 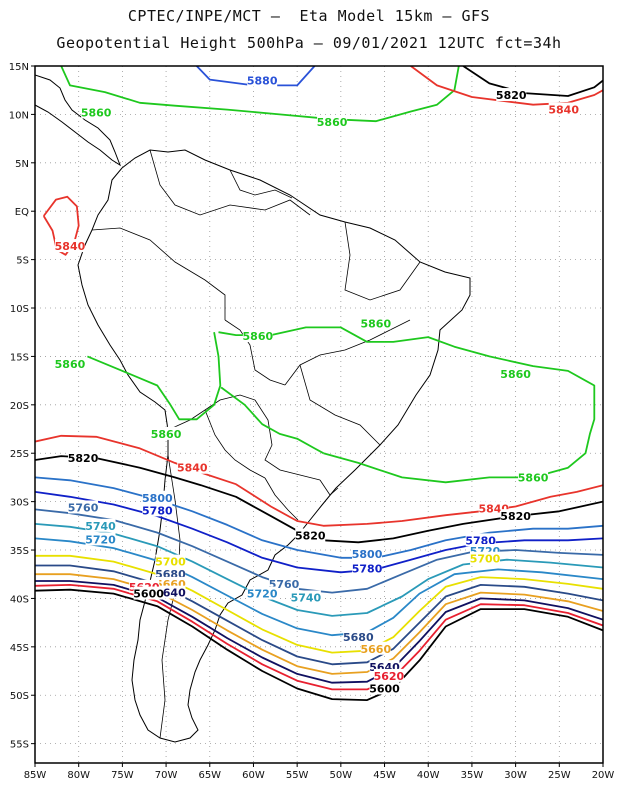 What do you see at coordinates (19, 503) in the screenshot?
I see `lat-tick-label: 30S` at bounding box center [19, 503].